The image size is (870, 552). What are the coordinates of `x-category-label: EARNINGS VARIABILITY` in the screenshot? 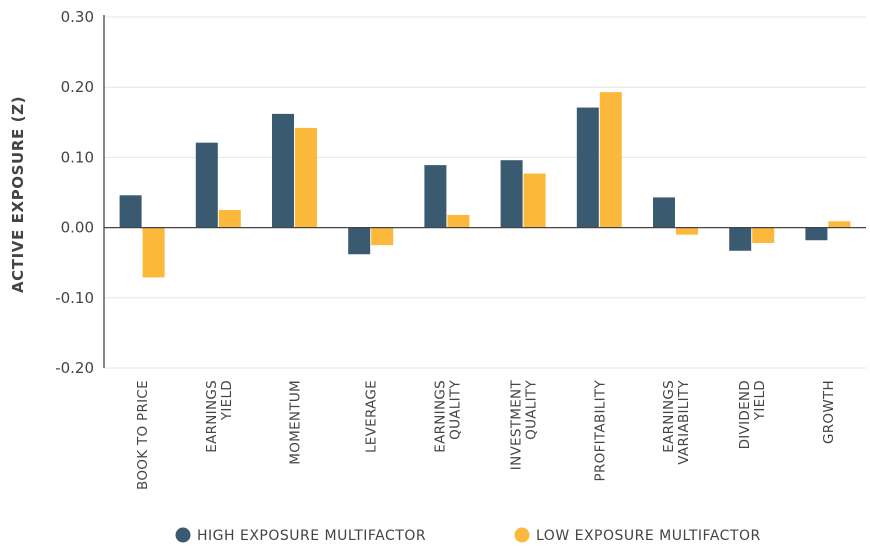 It's located at (676, 422).